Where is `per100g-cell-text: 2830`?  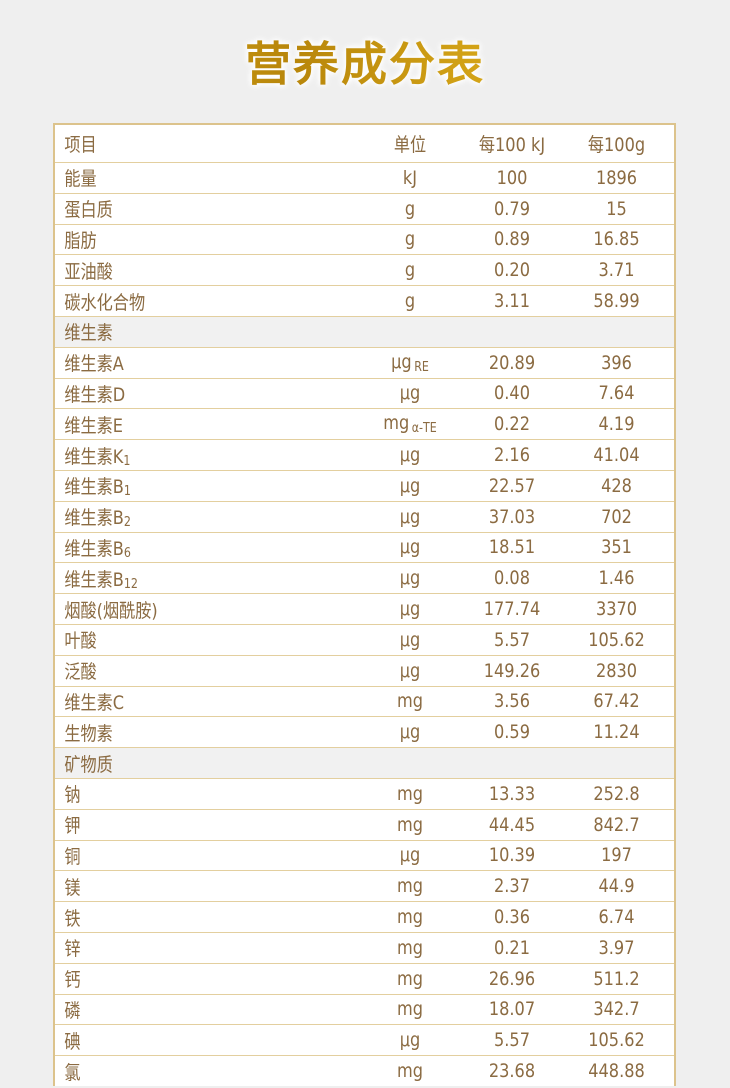 per100g-cell-text: 2830 is located at coordinates (616, 670).